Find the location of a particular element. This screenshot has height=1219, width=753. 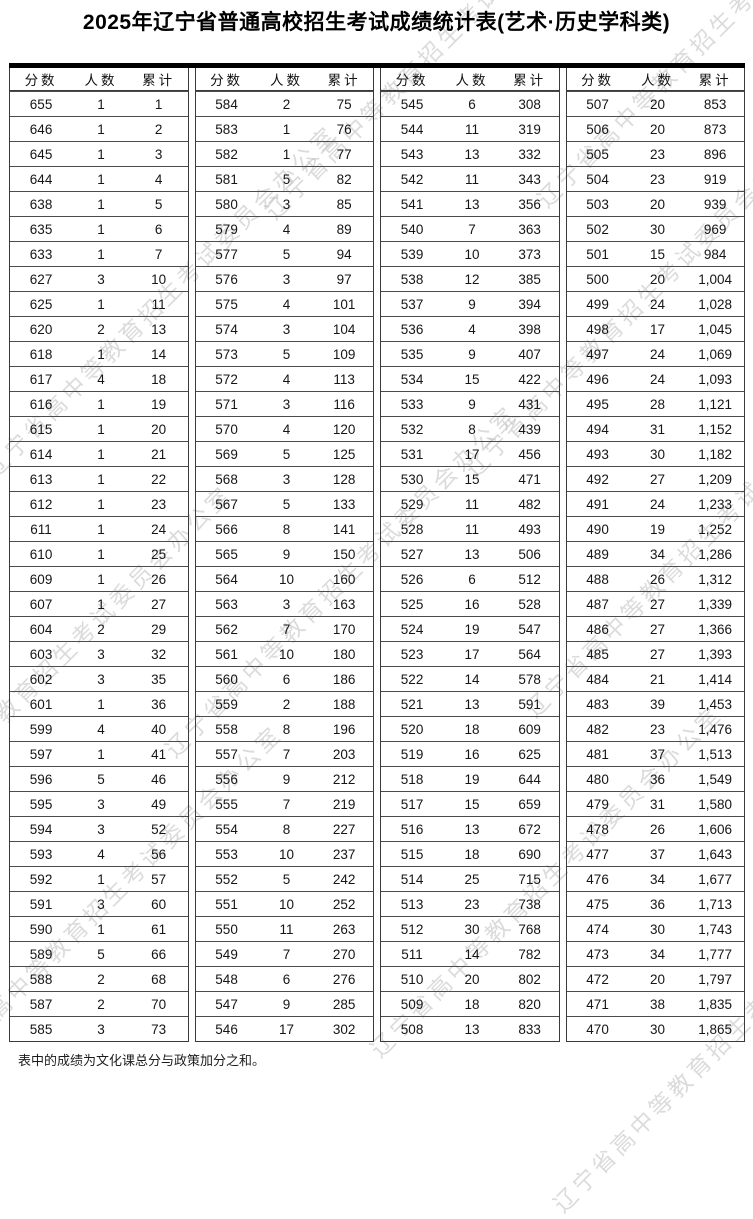

count-cell: 7 is located at coordinates (286, 804).